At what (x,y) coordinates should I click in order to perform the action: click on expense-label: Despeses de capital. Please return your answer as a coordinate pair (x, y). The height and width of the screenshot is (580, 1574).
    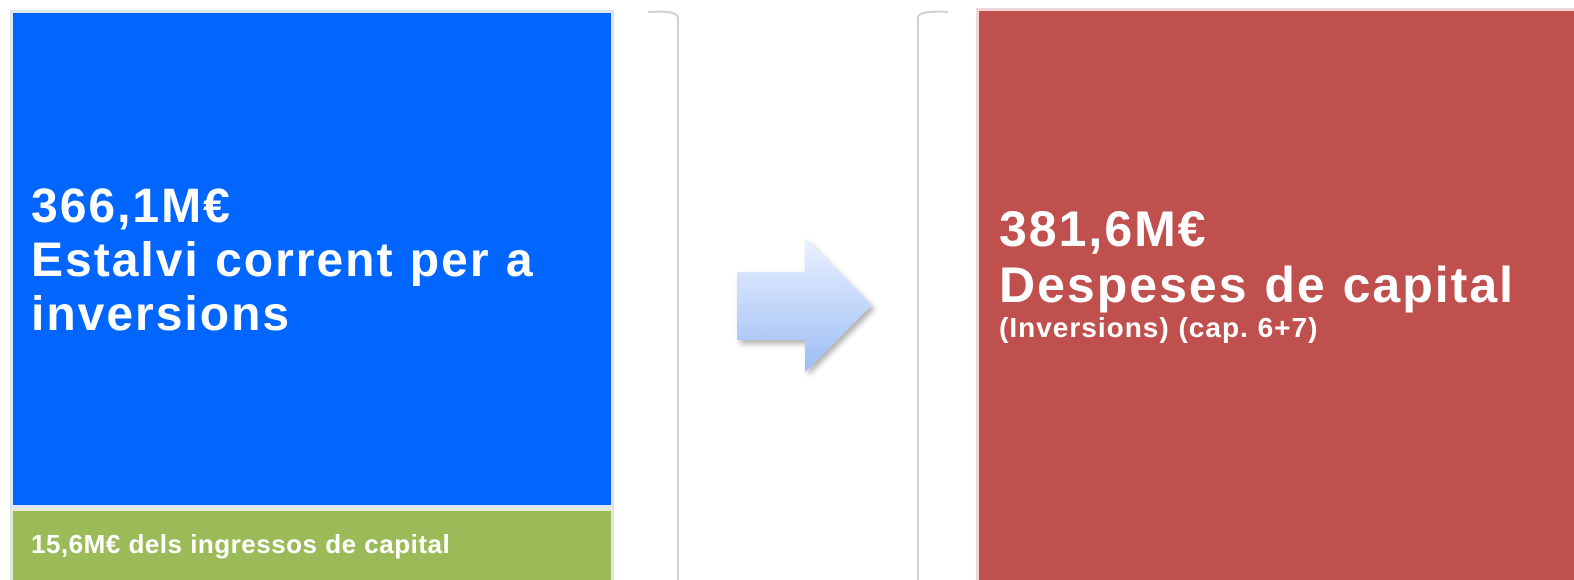
    Looking at the image, I should click on (1257, 285).